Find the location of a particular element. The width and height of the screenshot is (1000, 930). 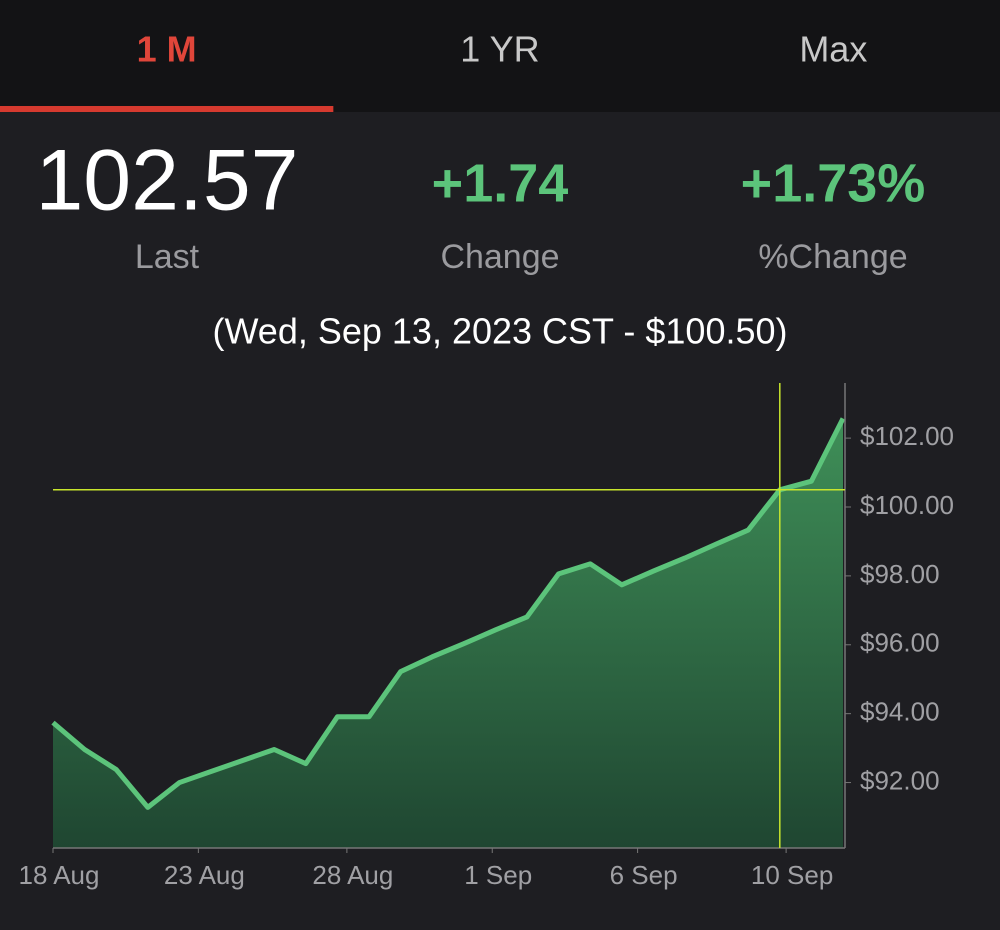

y-tick-label: $98.00 is located at coordinates (900, 574).